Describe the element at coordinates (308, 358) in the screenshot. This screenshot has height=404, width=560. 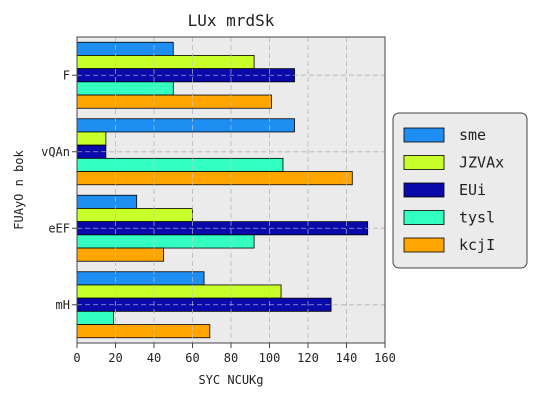
I see `x-tick-label: 120` at that location.